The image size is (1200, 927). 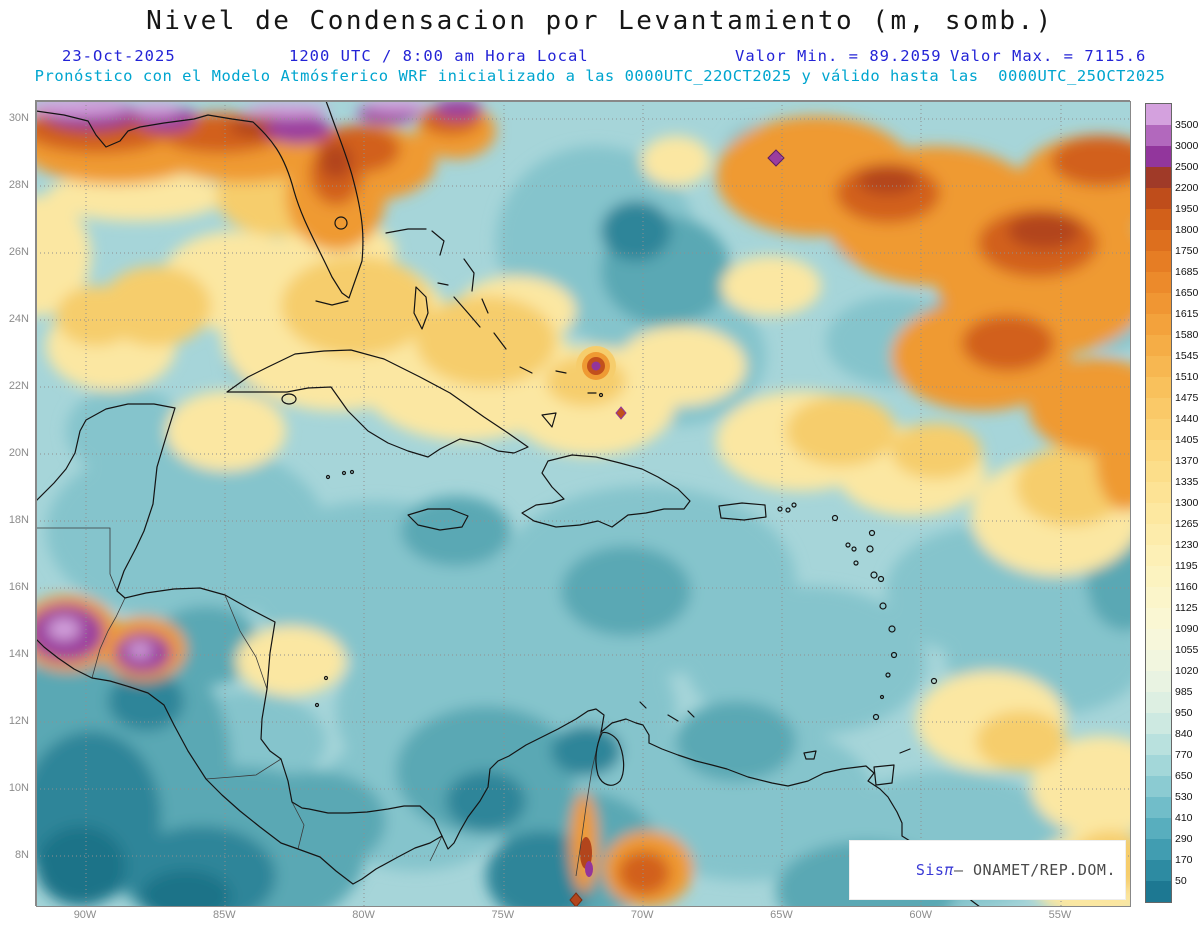 I want to click on lon-tick-label: 70W, so click(x=642, y=915).